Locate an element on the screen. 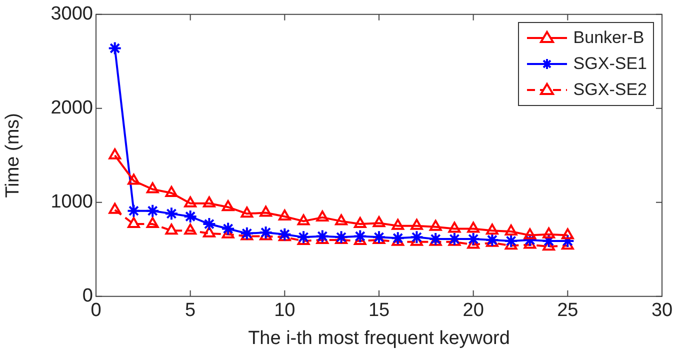 The height and width of the screenshot is (352, 676). y-tick-label: 3000 is located at coordinates (71, 14).